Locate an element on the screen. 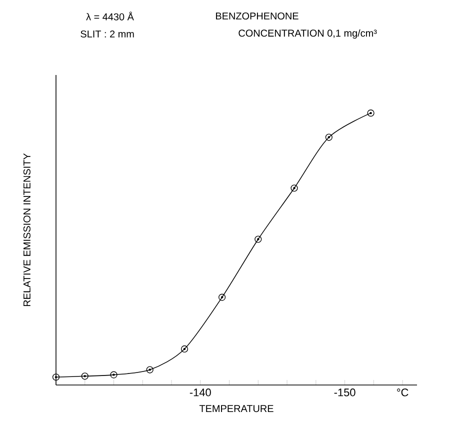 This screenshot has height=433, width=452. text: CONCENTRATION 0,1 mg/cm³ is located at coordinates (307, 34).